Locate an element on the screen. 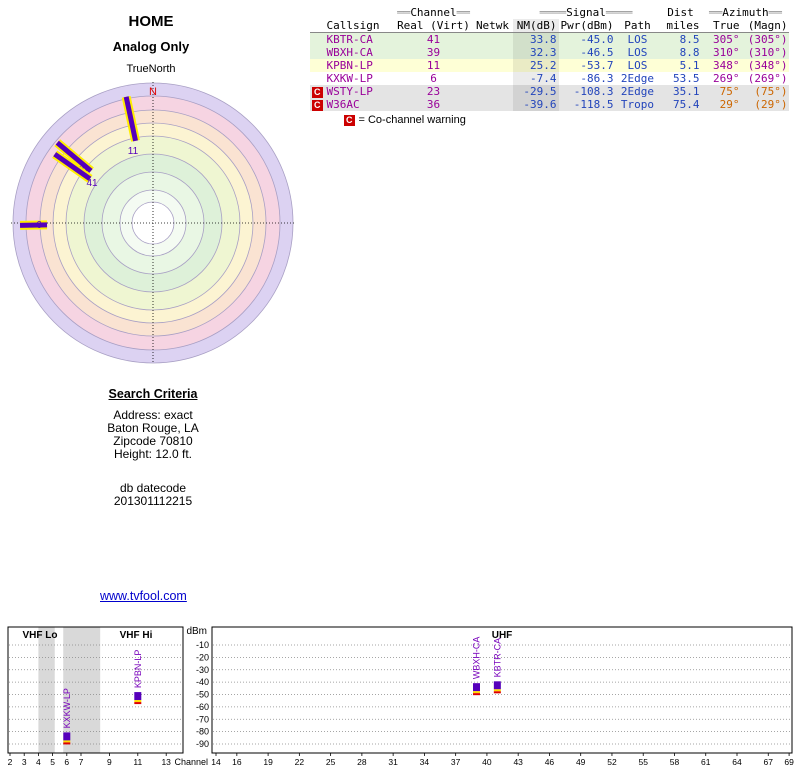 The height and width of the screenshot is (768, 800). station-row: KPBN-LP 11 25.2 -53.7 LOS 5.1 348° (348°) is located at coordinates (550, 65).